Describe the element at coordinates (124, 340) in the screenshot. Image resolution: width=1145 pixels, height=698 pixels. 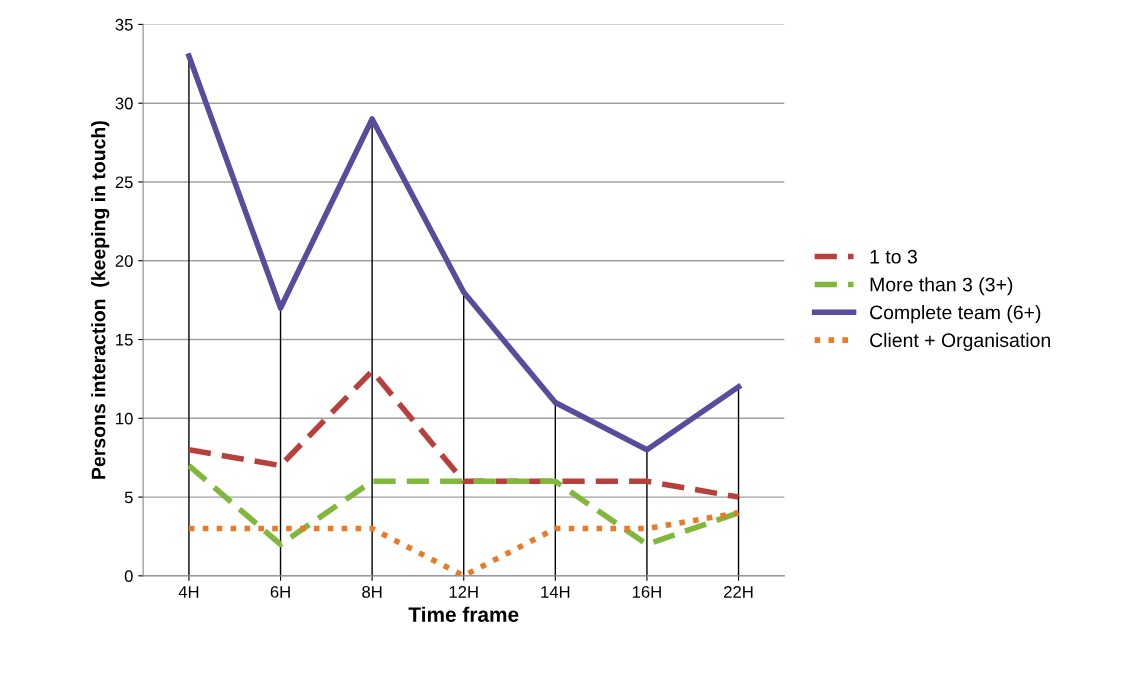
I see `y-tick-label: 15` at that location.